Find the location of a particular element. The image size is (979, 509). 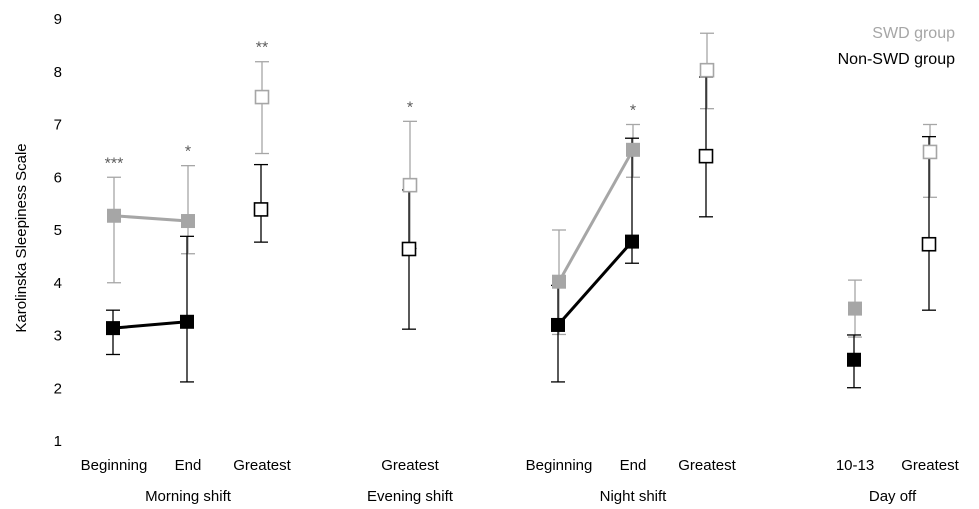

y-axis-label: Karolinska Sleepiness Scale is located at coordinates (21, 237).